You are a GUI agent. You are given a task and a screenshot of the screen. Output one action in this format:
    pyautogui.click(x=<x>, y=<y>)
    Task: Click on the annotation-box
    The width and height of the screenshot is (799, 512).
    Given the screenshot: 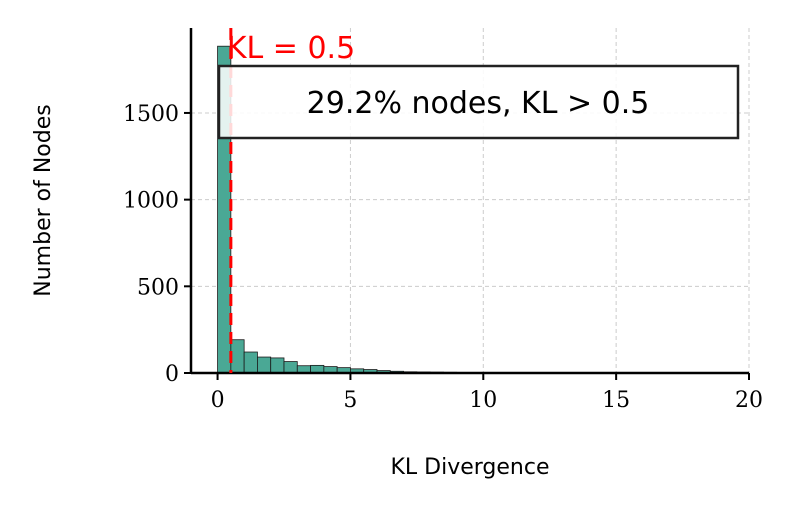 What is the action you would take?
    pyautogui.click(x=478, y=102)
    